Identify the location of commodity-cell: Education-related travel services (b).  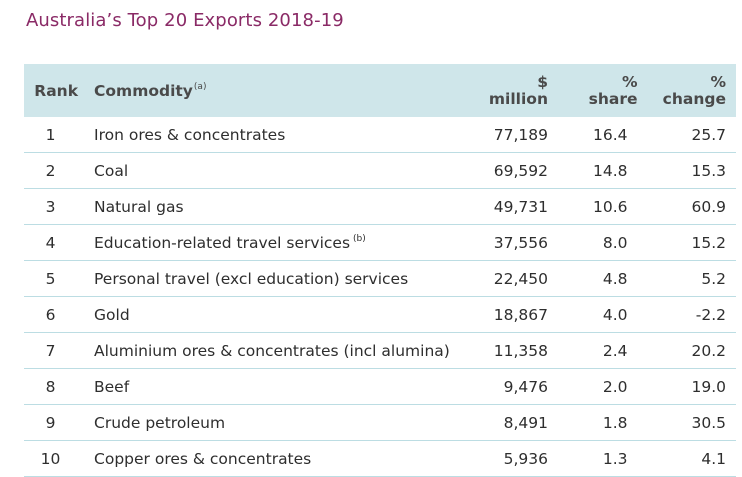
(277, 242).